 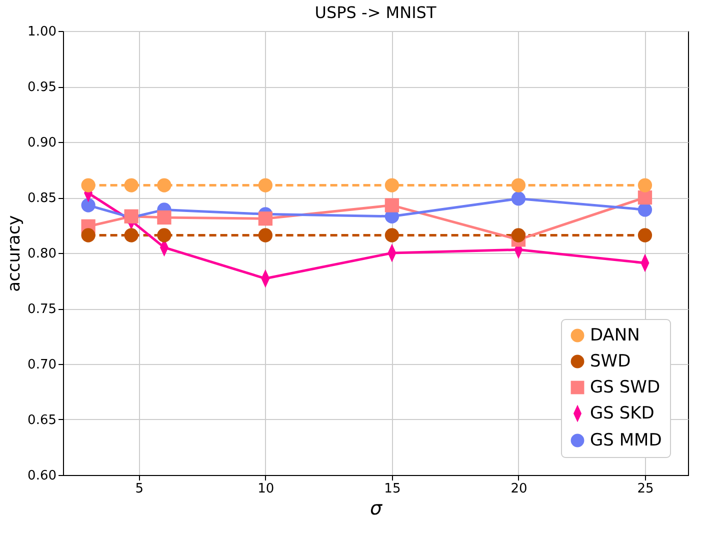 What do you see at coordinates (42, 365) in the screenshot?
I see `y-tick-label: 0.70` at bounding box center [42, 365].